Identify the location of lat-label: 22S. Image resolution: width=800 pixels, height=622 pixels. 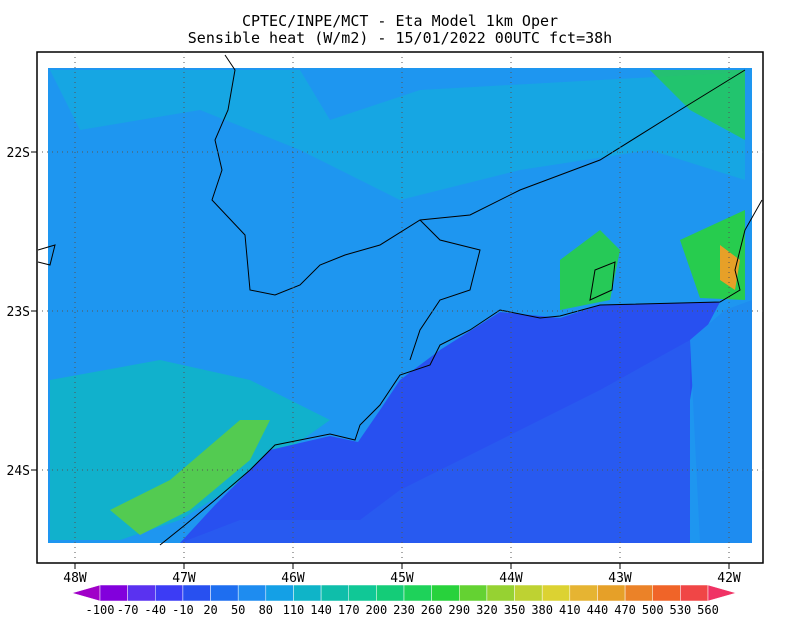
(18, 153).